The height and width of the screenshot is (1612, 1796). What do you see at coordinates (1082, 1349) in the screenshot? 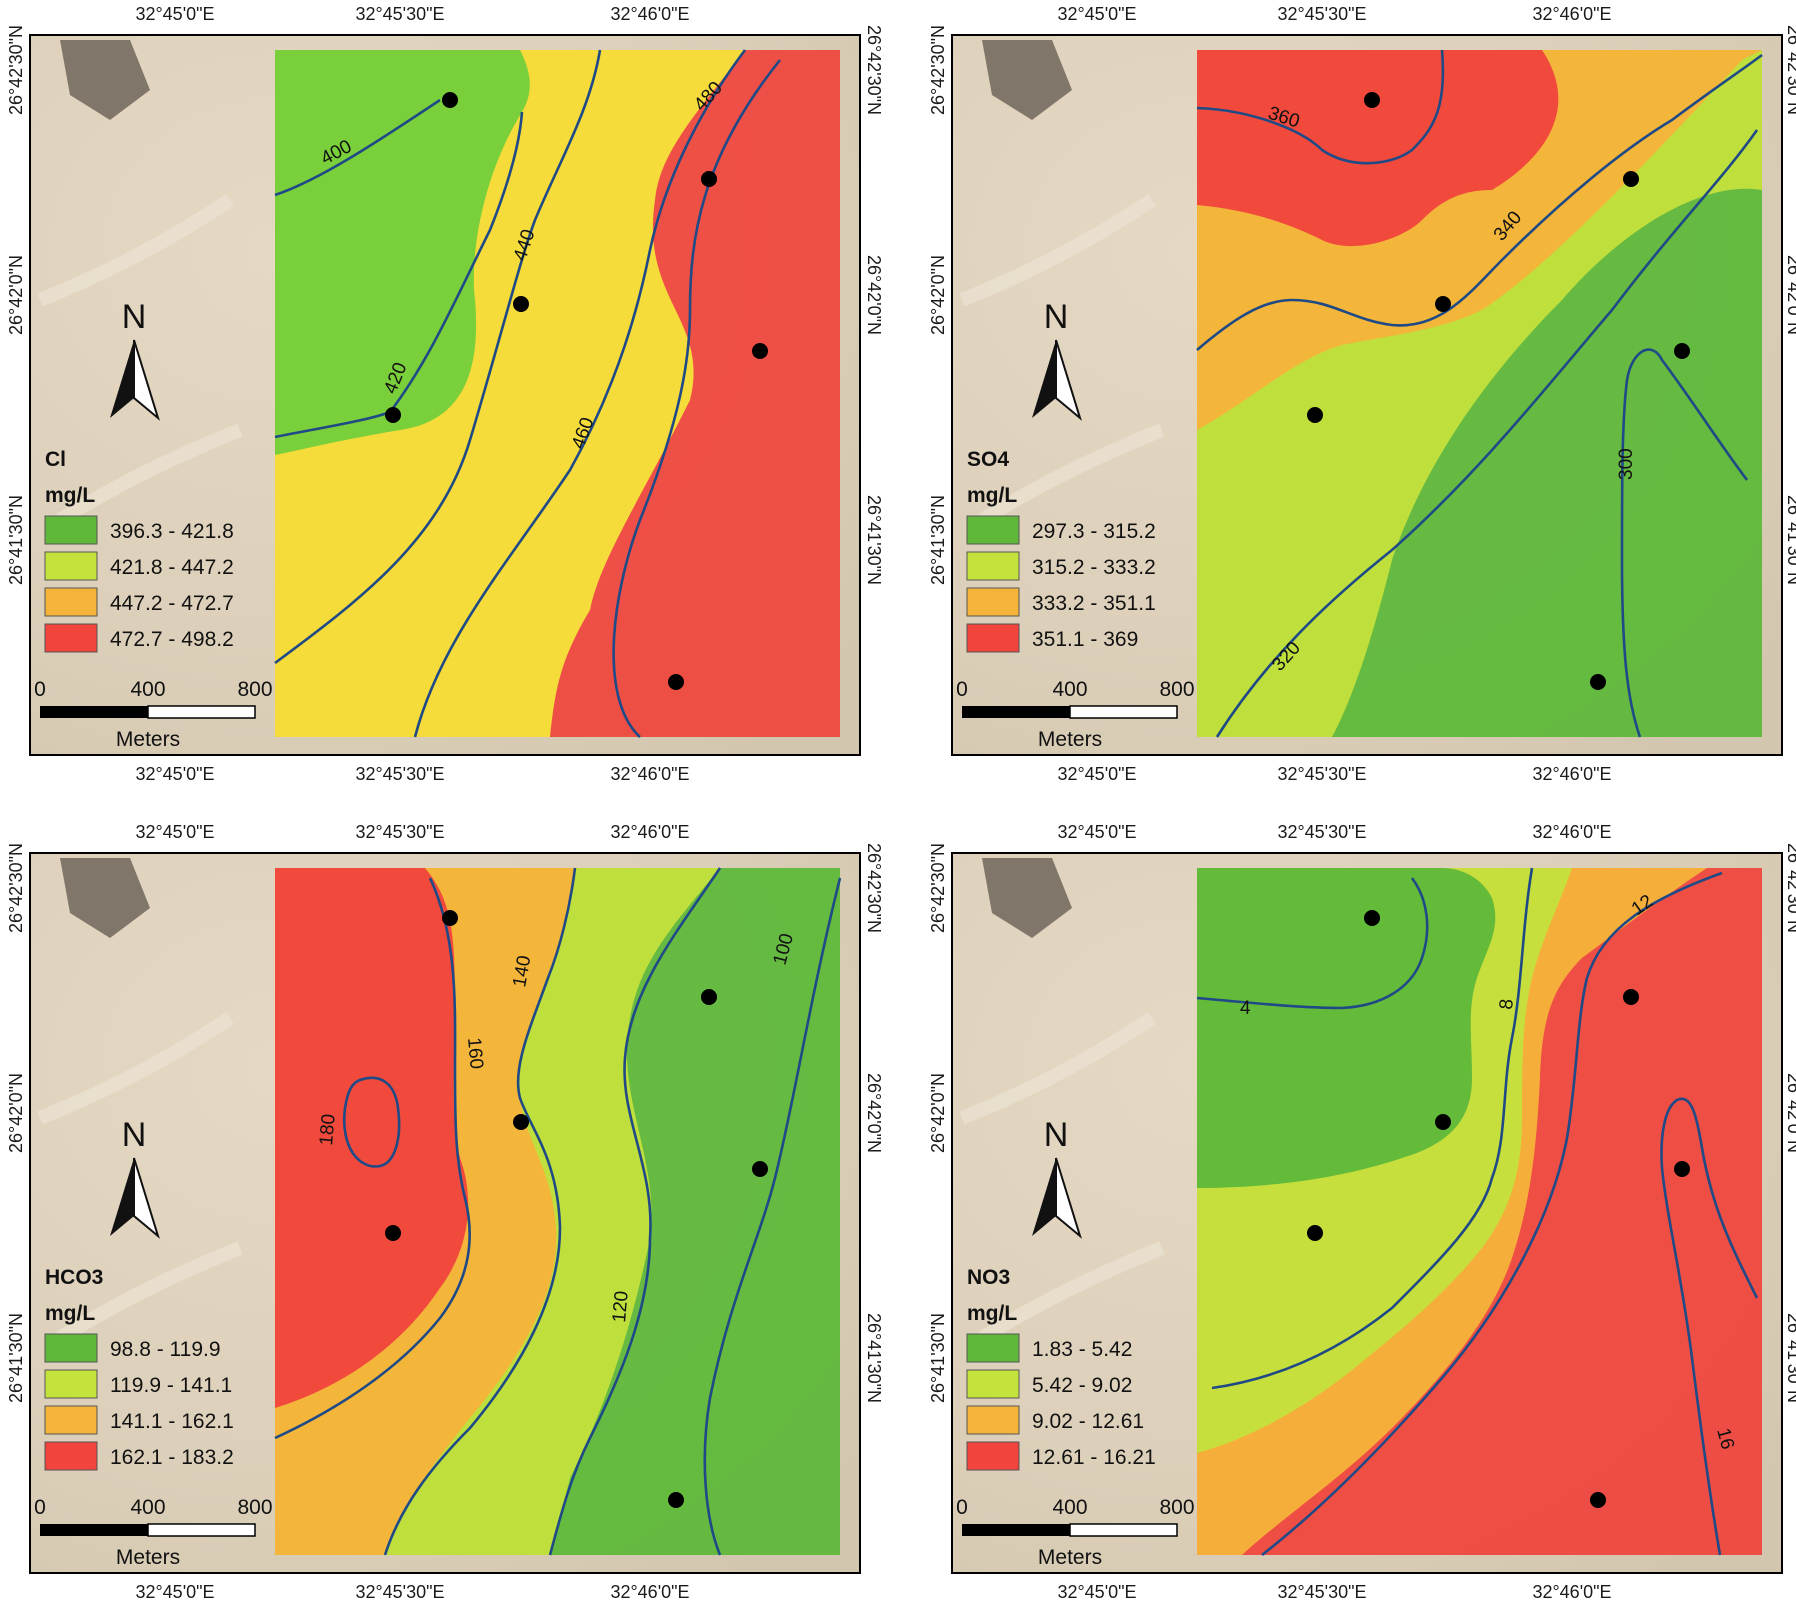
I see `legend-class-1: 1.83 - 5.42` at bounding box center [1082, 1349].